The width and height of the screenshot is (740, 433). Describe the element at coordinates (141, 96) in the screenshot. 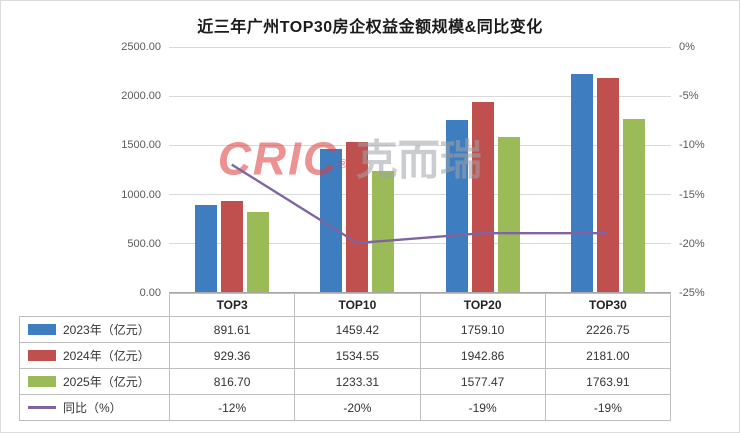

I see `left-axis-tick: 2000.00` at that location.